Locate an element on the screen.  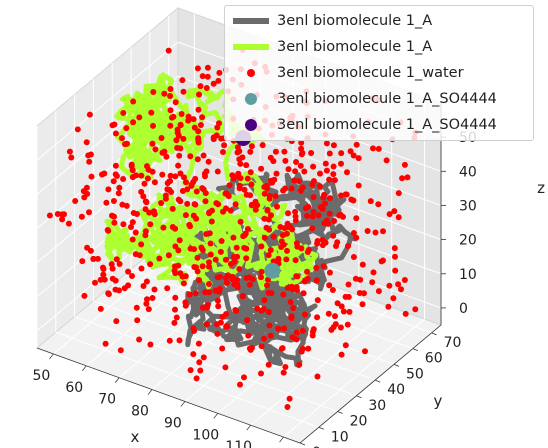
z-axis-label: z is located at coordinates (541, 188).